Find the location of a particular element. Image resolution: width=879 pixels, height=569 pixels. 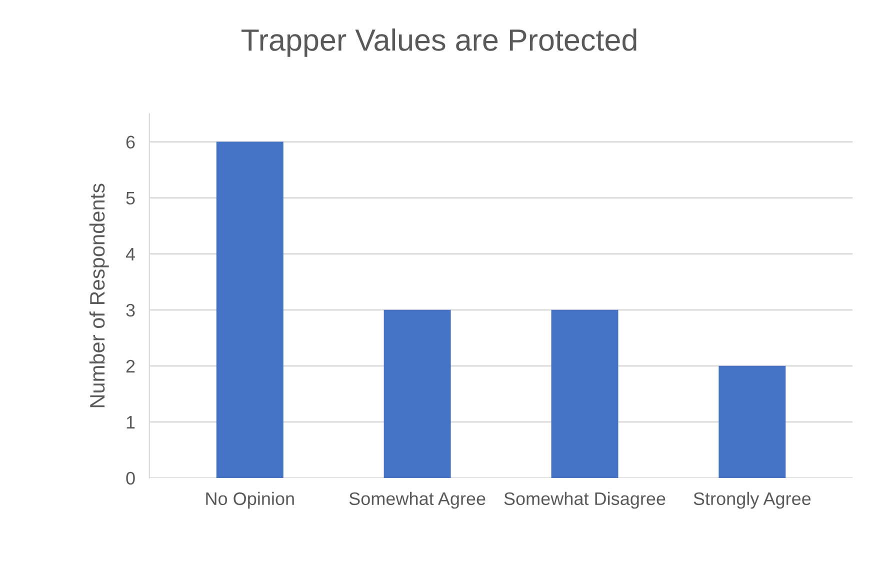

y-axis-title: Number of Respondents is located at coordinates (99, 296).